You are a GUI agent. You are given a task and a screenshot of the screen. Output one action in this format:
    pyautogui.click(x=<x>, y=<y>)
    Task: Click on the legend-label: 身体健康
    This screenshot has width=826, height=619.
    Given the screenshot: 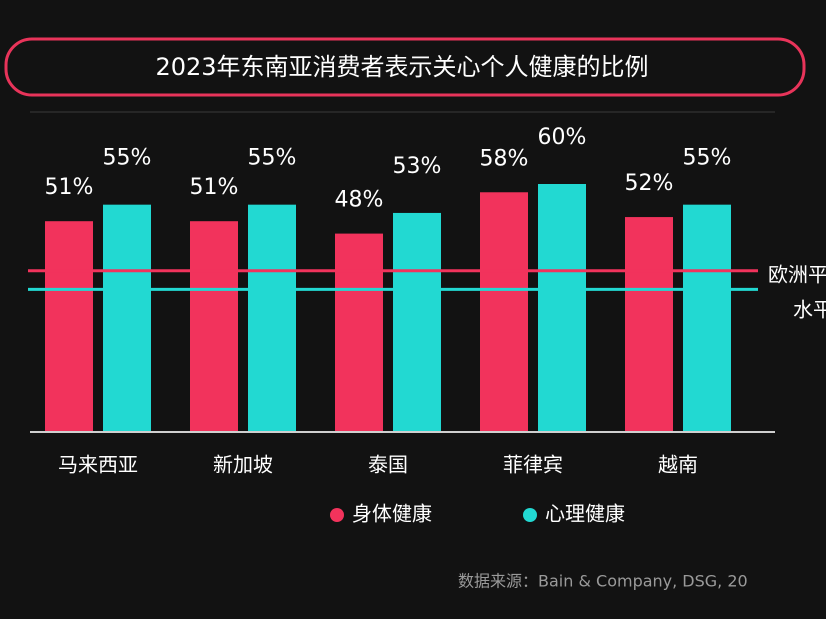 What is the action you would take?
    pyautogui.click(x=392, y=514)
    